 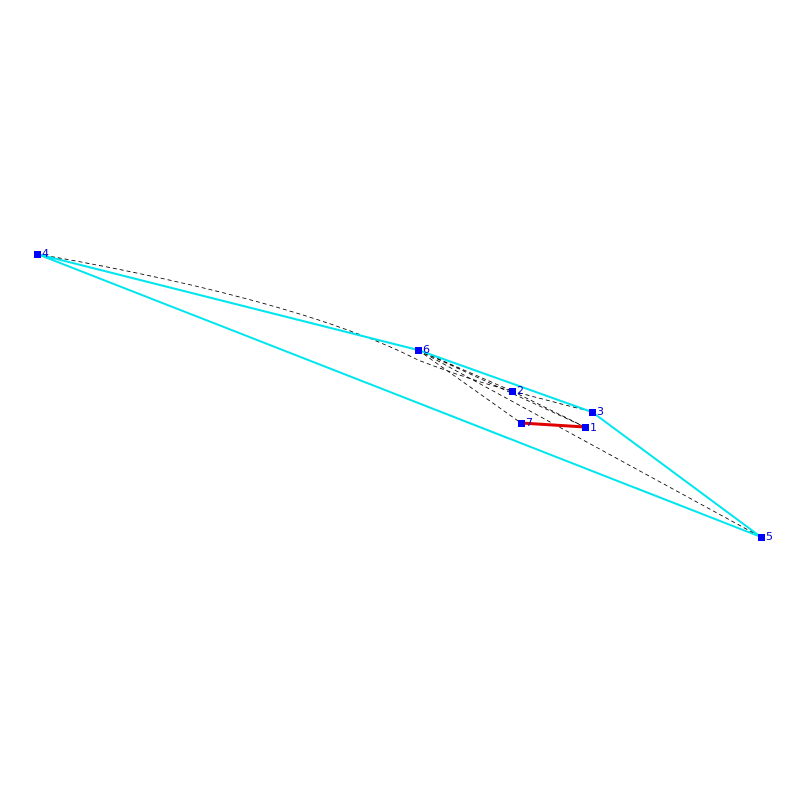 I want to click on node-label: 7, so click(x=529, y=422).